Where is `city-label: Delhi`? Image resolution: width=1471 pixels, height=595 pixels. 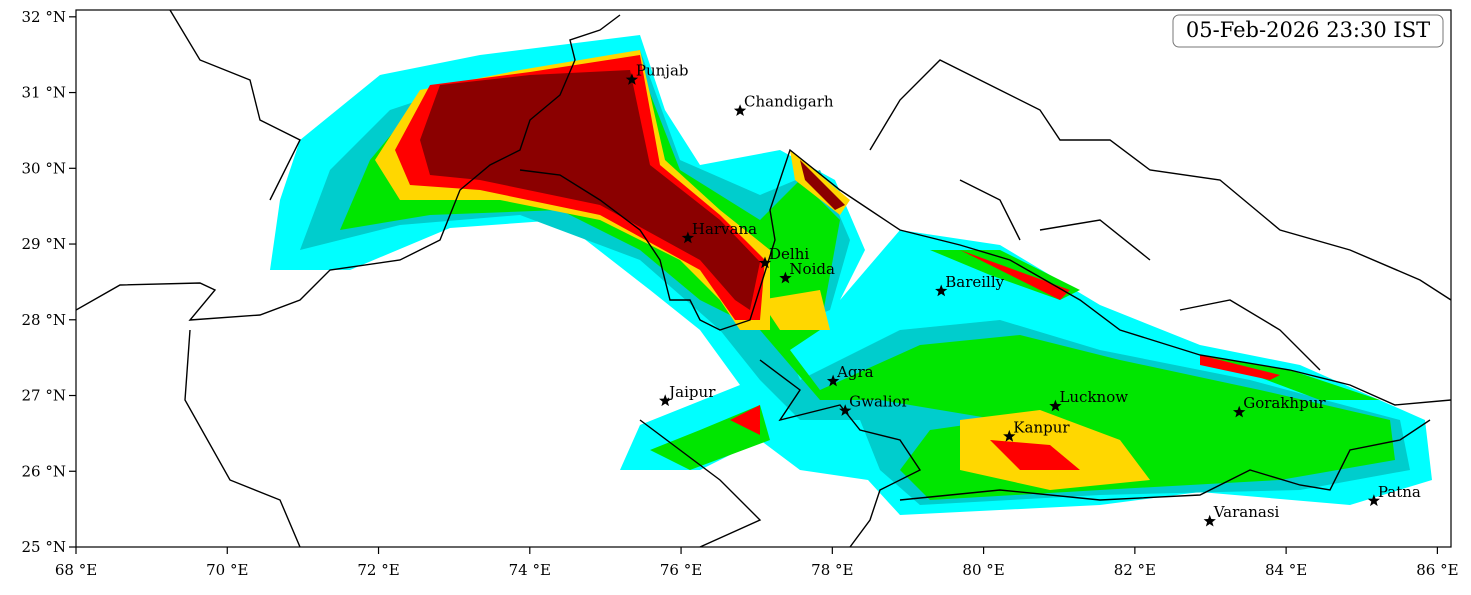 city-label: Delhi is located at coordinates (789, 254).